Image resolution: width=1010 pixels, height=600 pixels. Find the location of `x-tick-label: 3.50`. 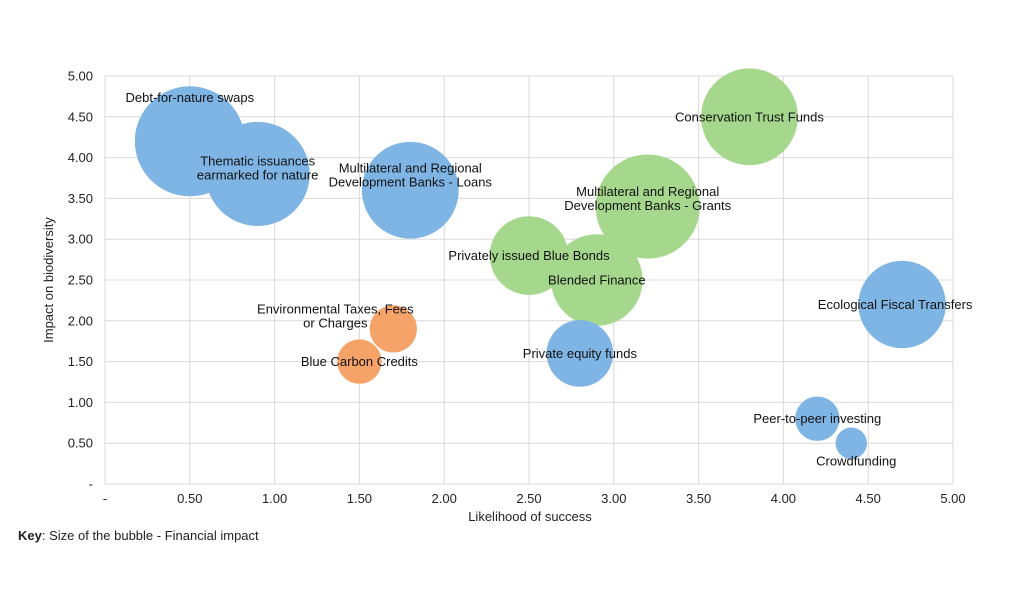

x-tick-label: 3.50 is located at coordinates (698, 498).